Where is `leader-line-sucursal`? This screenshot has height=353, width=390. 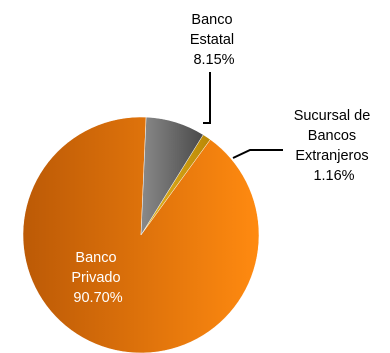 leader-line-sucursal is located at coordinates (257, 154).